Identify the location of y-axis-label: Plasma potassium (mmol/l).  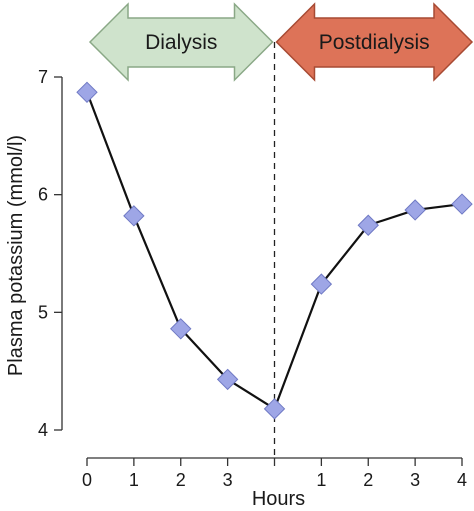
(16, 255).